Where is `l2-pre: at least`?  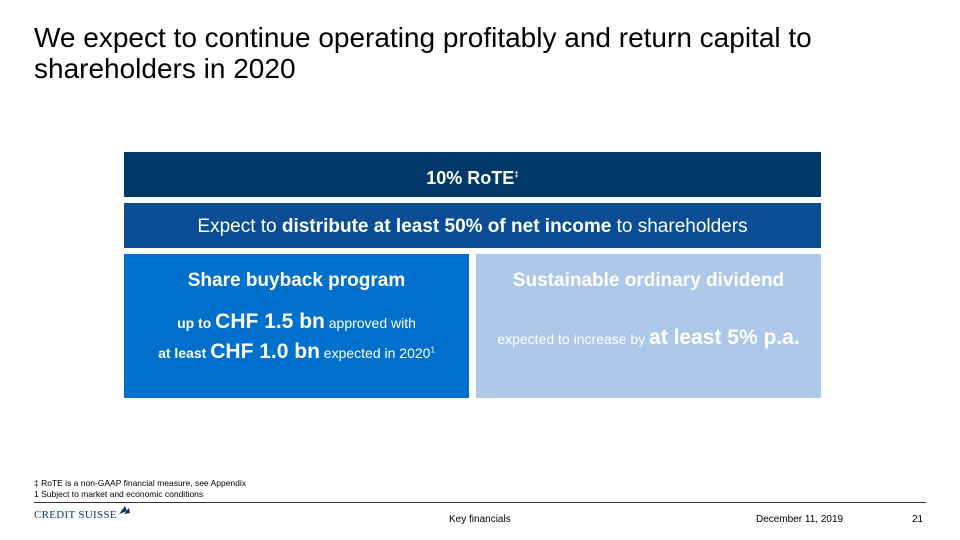 l2-pre: at least is located at coordinates (184, 353).